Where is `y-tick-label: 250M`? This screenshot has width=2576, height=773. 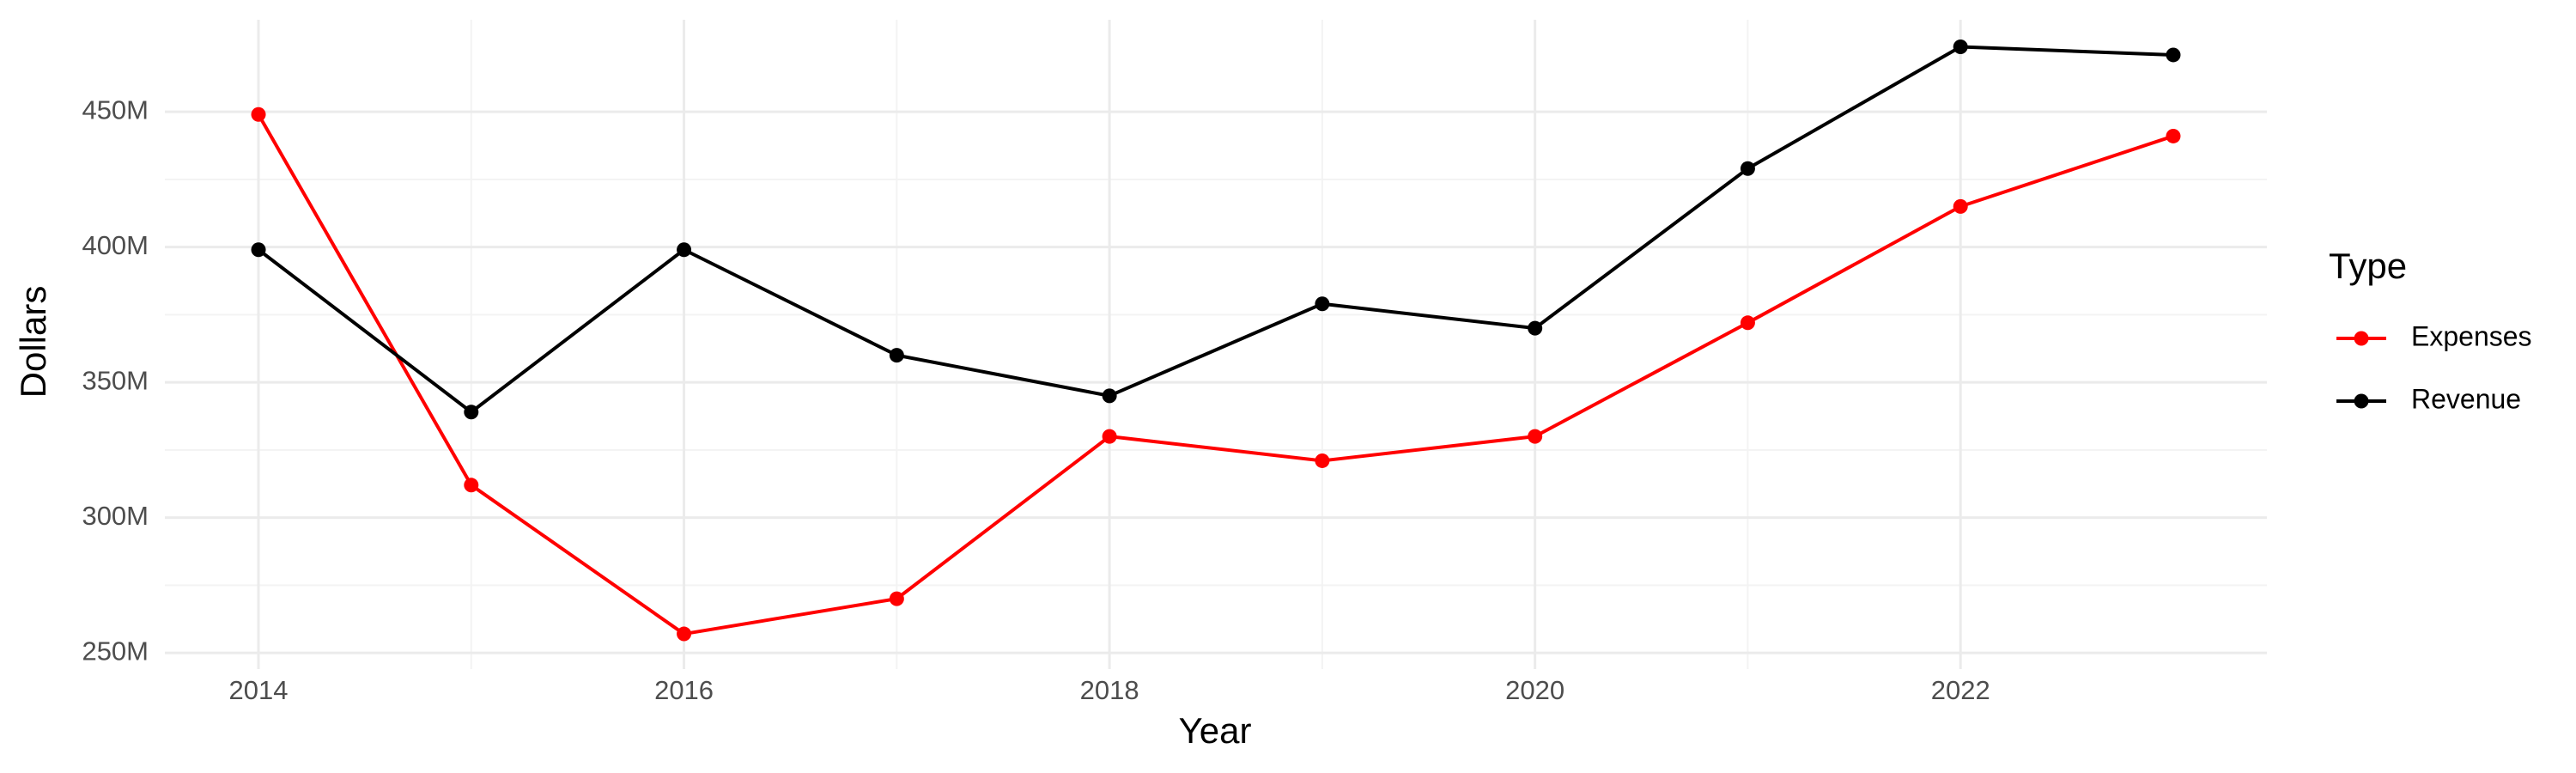
y-tick-label: 250M is located at coordinates (116, 651).